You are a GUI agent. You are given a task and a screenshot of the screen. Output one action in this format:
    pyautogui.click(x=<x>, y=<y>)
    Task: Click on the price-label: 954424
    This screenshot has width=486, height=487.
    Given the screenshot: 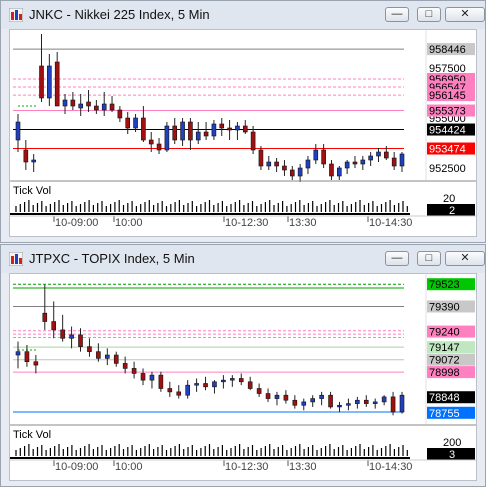 What is the action you would take?
    pyautogui.click(x=447, y=131)
    